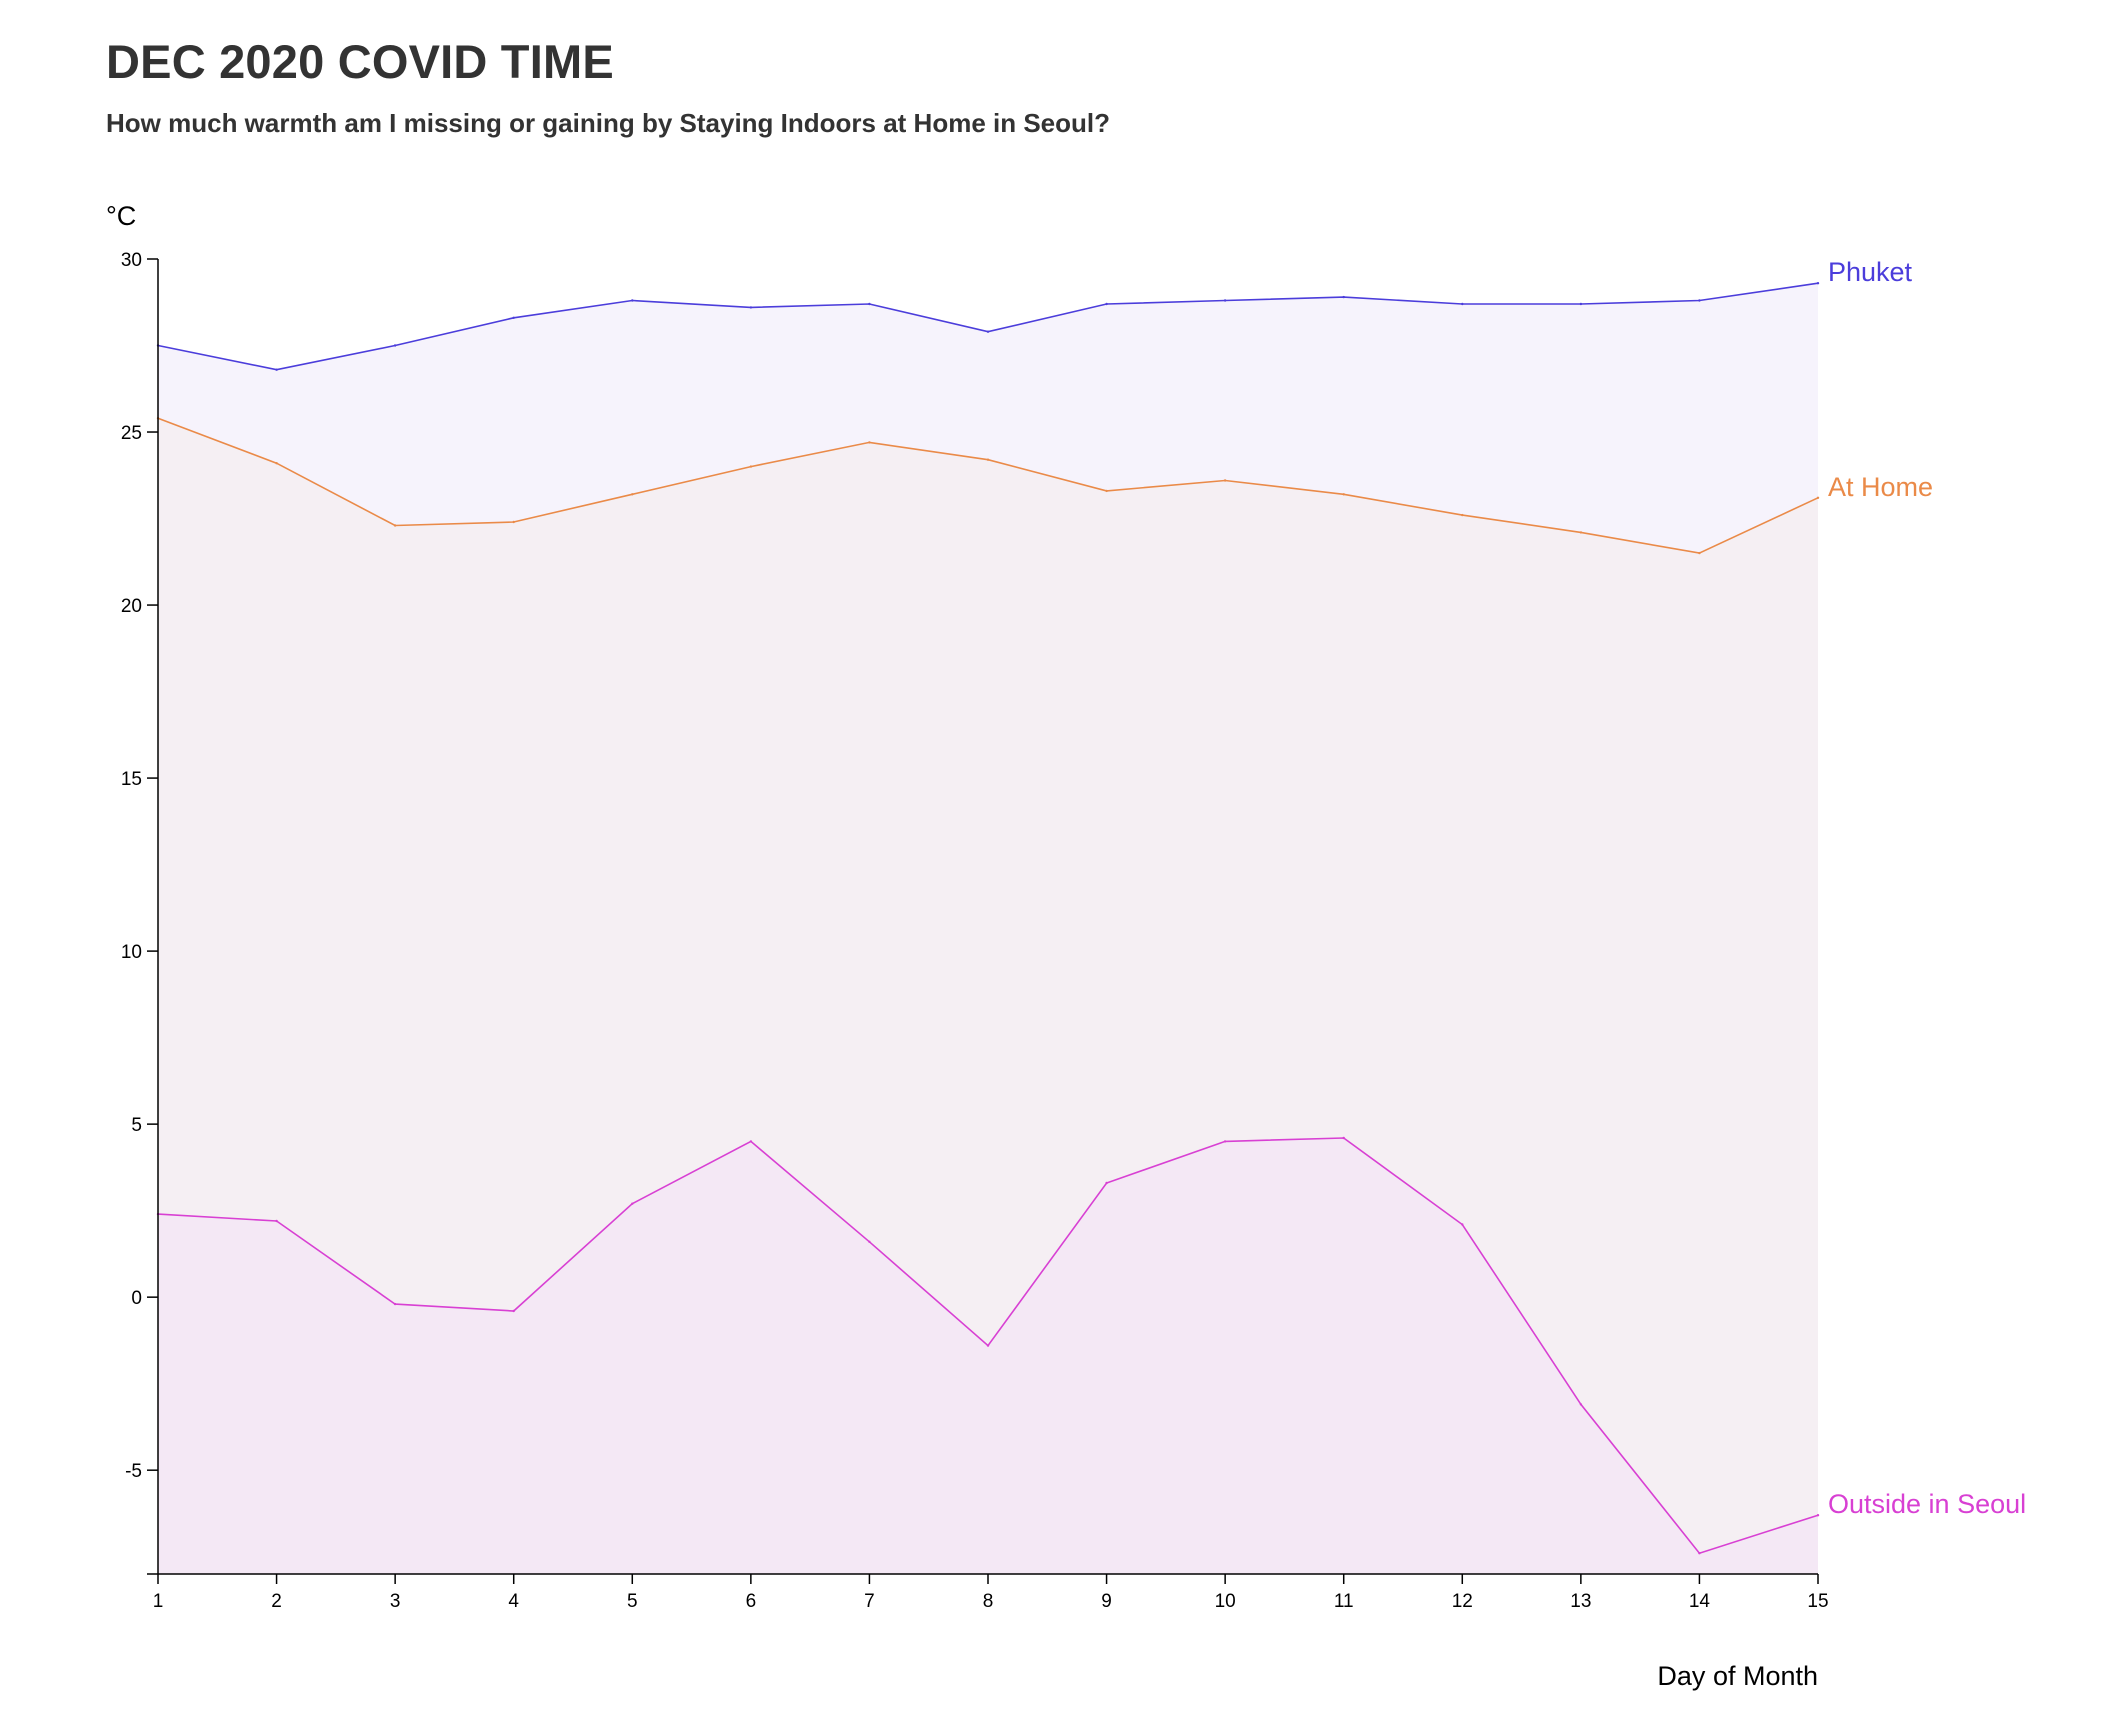  Describe the element at coordinates (1817, 1601) in the screenshot. I see `x-tick-label: 15` at that location.